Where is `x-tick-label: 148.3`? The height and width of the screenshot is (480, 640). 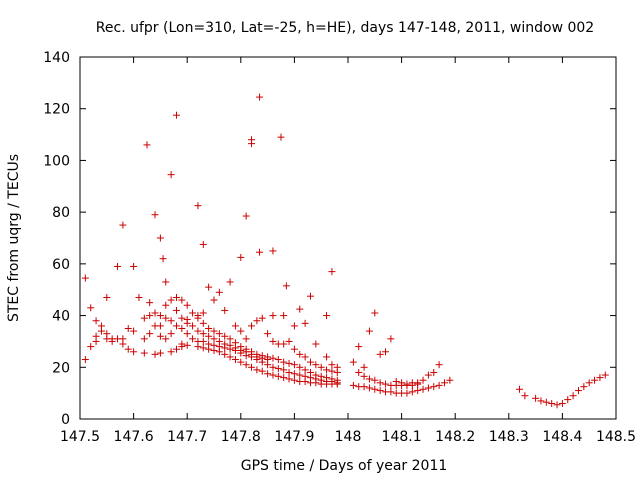 x-tick-label: 148.3 is located at coordinates (509, 437).